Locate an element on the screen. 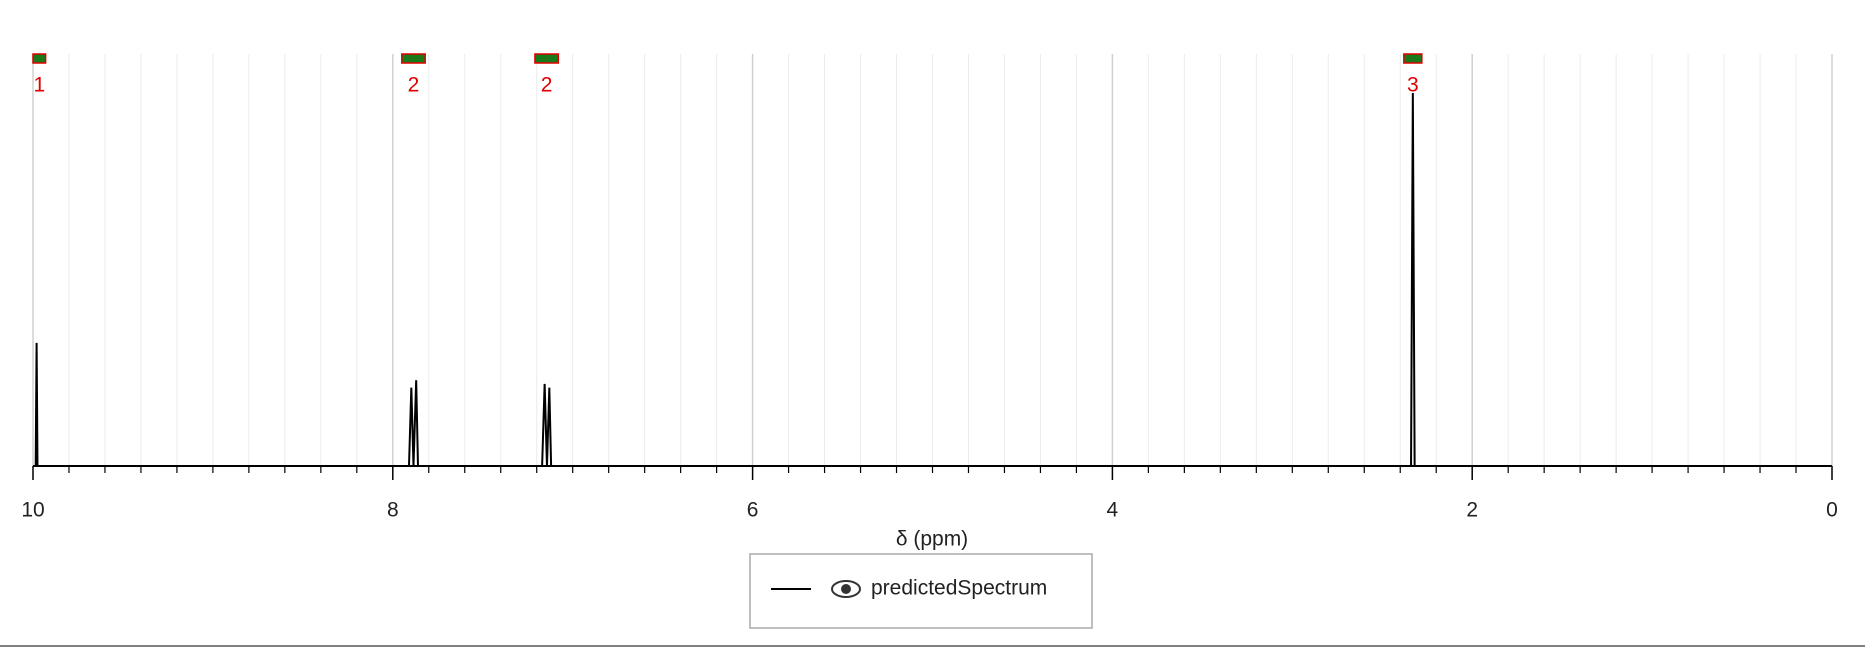  legend-label: predictedSpectrum is located at coordinates (959, 588).